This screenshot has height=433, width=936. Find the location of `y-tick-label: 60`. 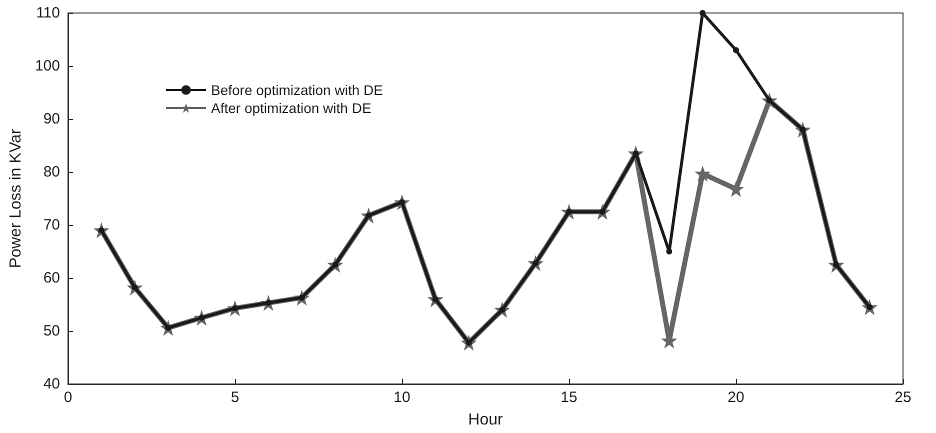

y-tick-label: 60 is located at coordinates (51, 278).